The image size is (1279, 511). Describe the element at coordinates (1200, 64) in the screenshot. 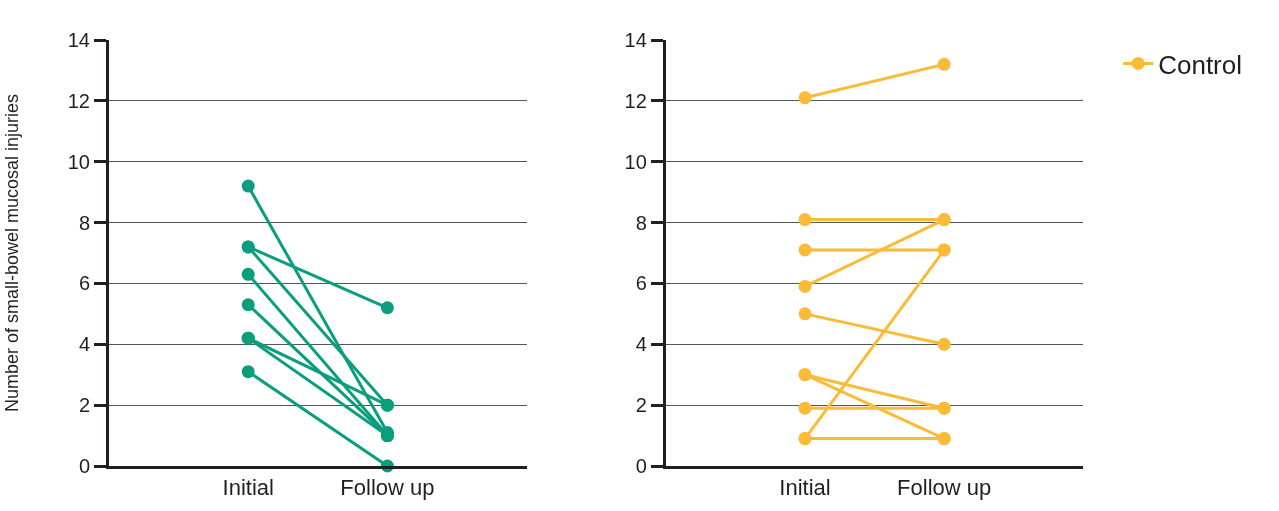

I see `legend-label: Control` at that location.